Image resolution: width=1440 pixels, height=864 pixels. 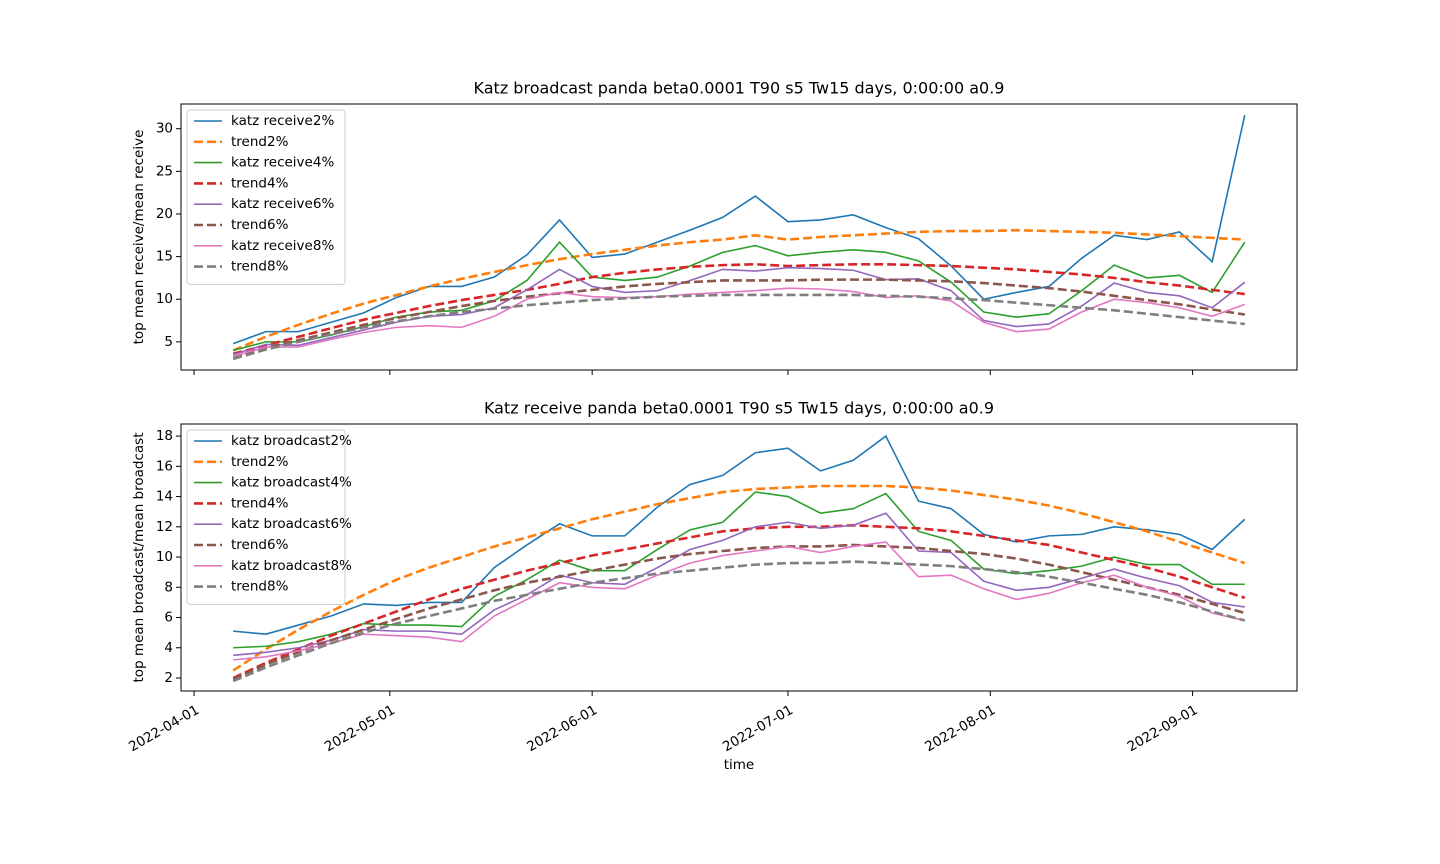 What do you see at coordinates (164, 497) in the screenshot?
I see `y-tick-label: 14` at bounding box center [164, 497].